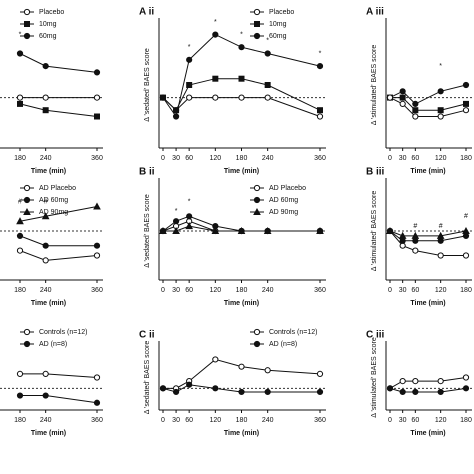 The image size is (474, 474). Describe the element at coordinates (375, 12) in the screenshot. I see `panel-title: A iii` at that location.